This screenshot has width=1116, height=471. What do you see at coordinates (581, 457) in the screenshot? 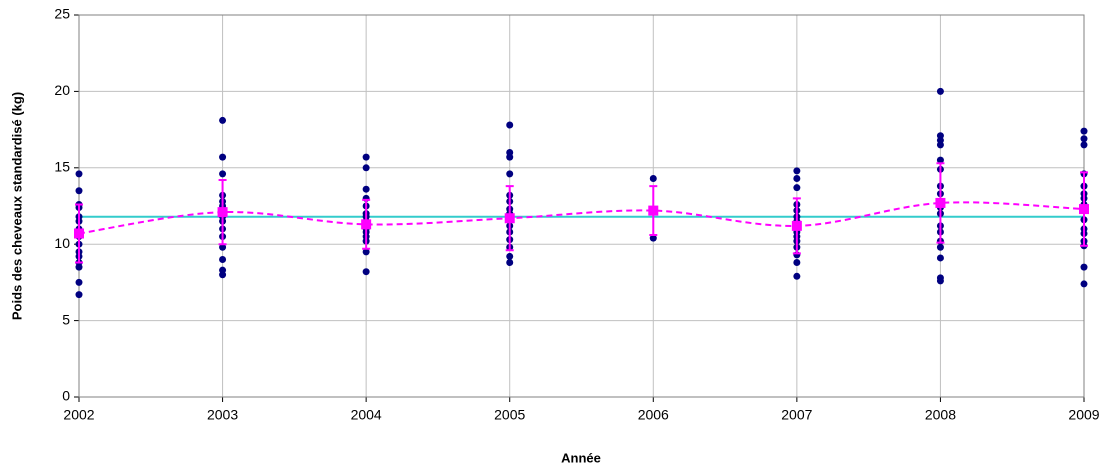
I see `x-axis-title: Année` at bounding box center [581, 457].